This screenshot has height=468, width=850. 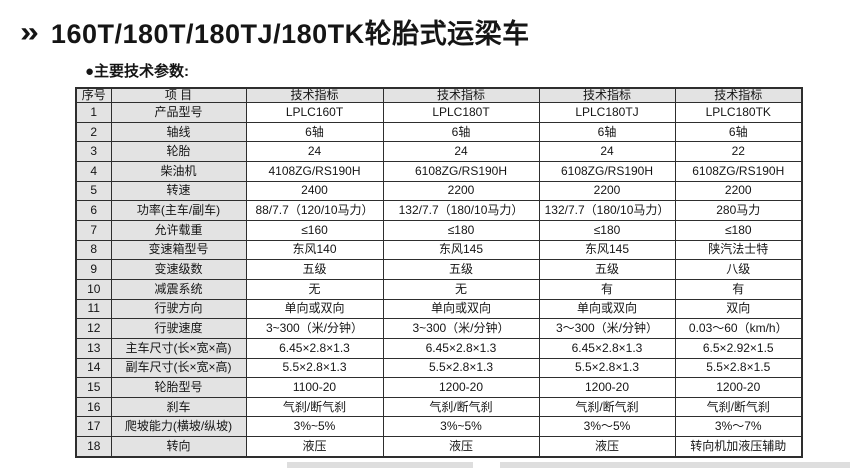 I want to click on spec-value-cell: 3%～7%, so click(x=738, y=427).